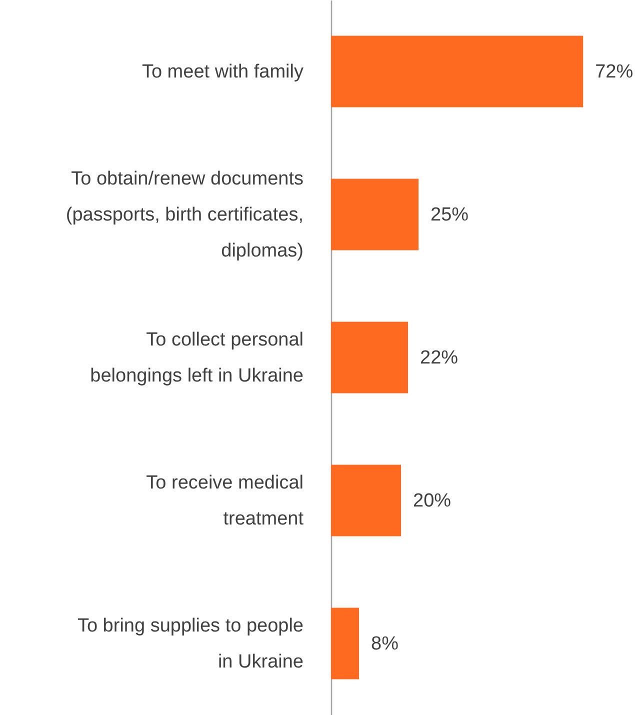 The image size is (635, 715). I want to click on data-label: 25%, so click(449, 215).